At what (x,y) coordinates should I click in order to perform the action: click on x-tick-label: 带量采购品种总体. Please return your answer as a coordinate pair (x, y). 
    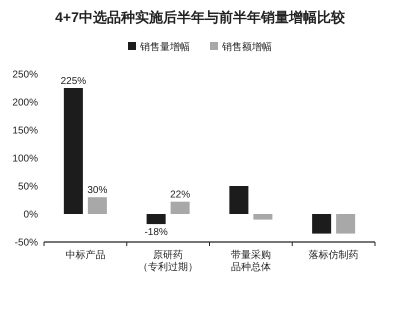
    Looking at the image, I should click on (250, 261).